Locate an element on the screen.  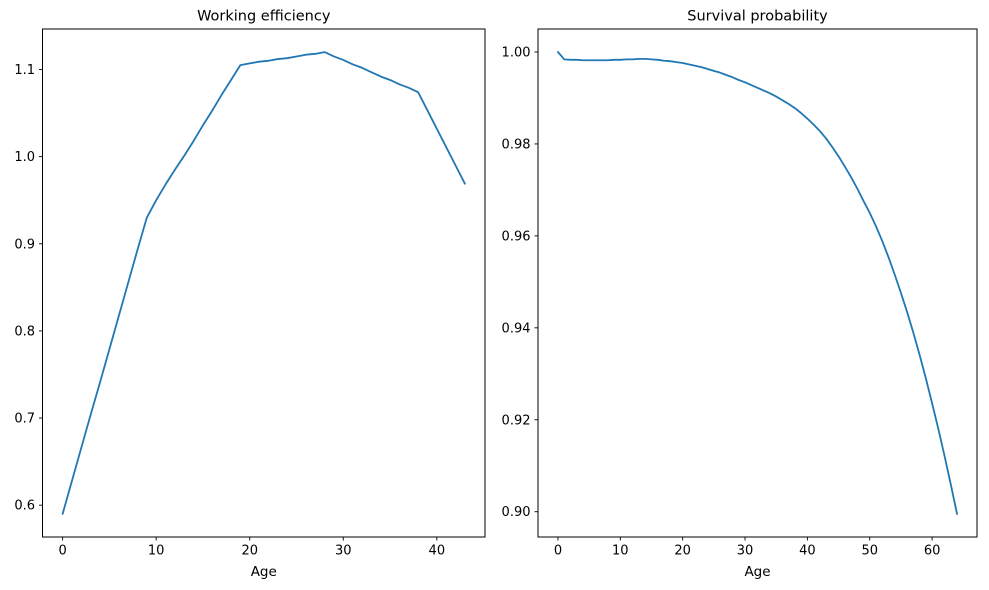
y-tick-label: 1.1 is located at coordinates (24, 70).